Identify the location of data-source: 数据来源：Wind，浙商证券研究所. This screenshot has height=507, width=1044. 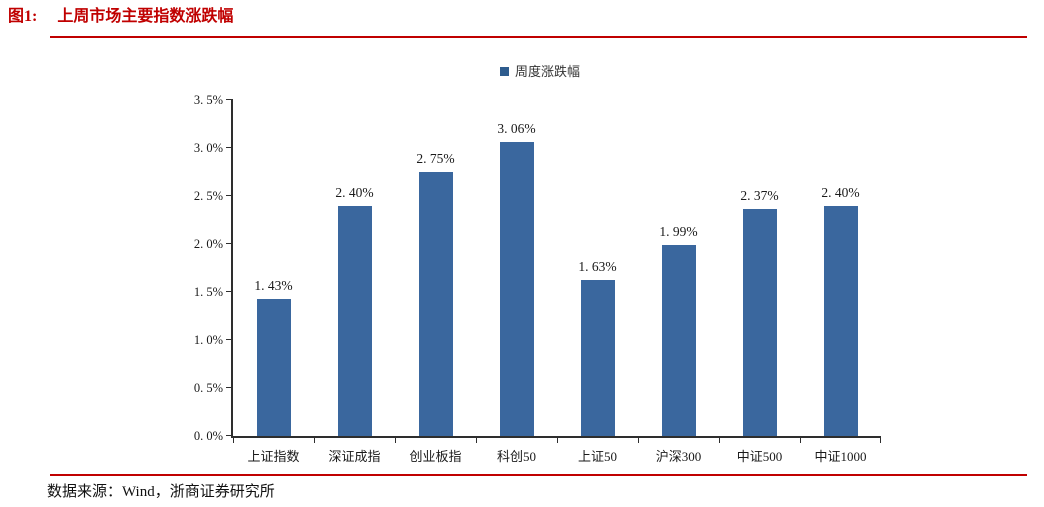
(161, 492).